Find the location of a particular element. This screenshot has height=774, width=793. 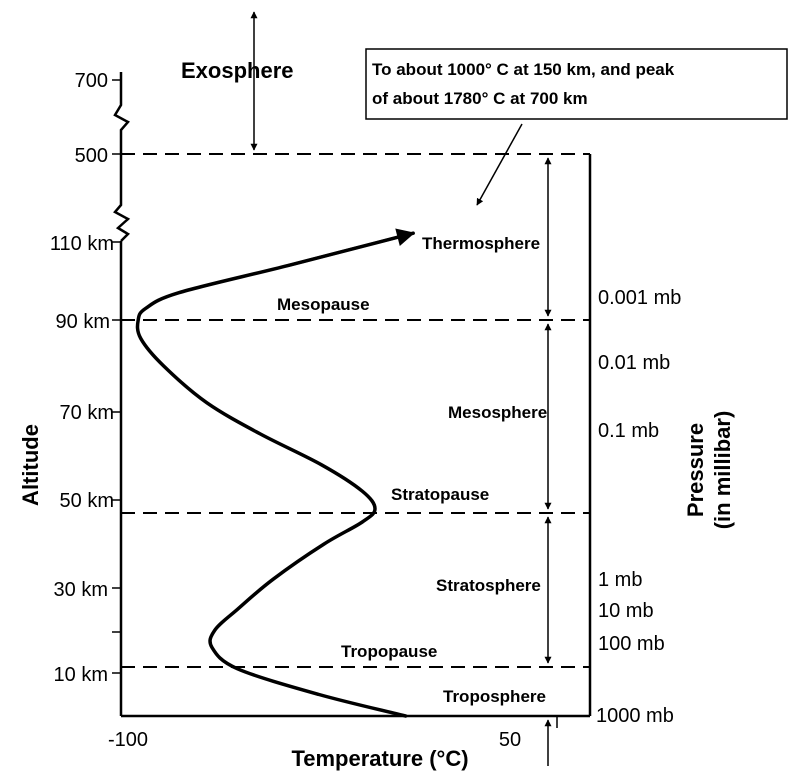

stratopause-label: Stratopause is located at coordinates (440, 494).